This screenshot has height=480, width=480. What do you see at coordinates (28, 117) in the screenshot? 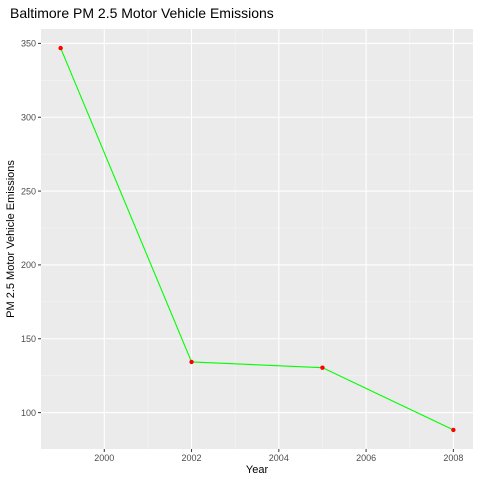
I see `y-tick-label: 300` at bounding box center [28, 117].